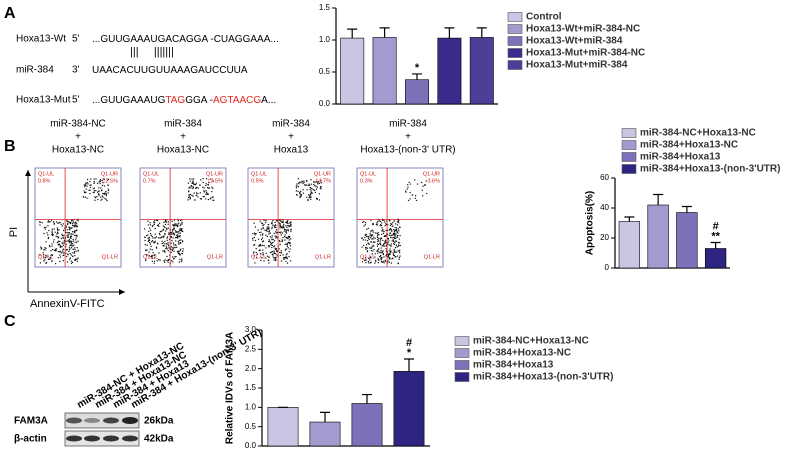 The height and width of the screenshot is (455, 800). I want to click on sequence-name: Hoxa13-Wt, so click(41, 39).